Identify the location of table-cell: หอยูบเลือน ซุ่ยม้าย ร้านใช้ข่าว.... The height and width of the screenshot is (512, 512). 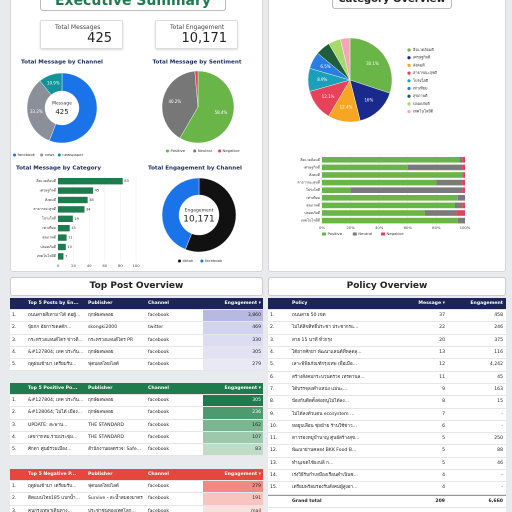
(324, 426).